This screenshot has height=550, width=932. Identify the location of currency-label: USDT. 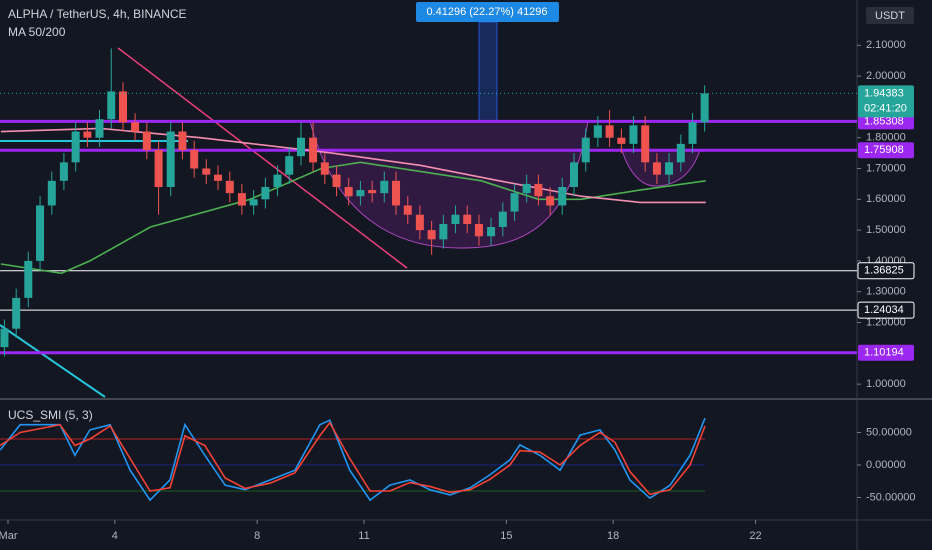
(890, 16).